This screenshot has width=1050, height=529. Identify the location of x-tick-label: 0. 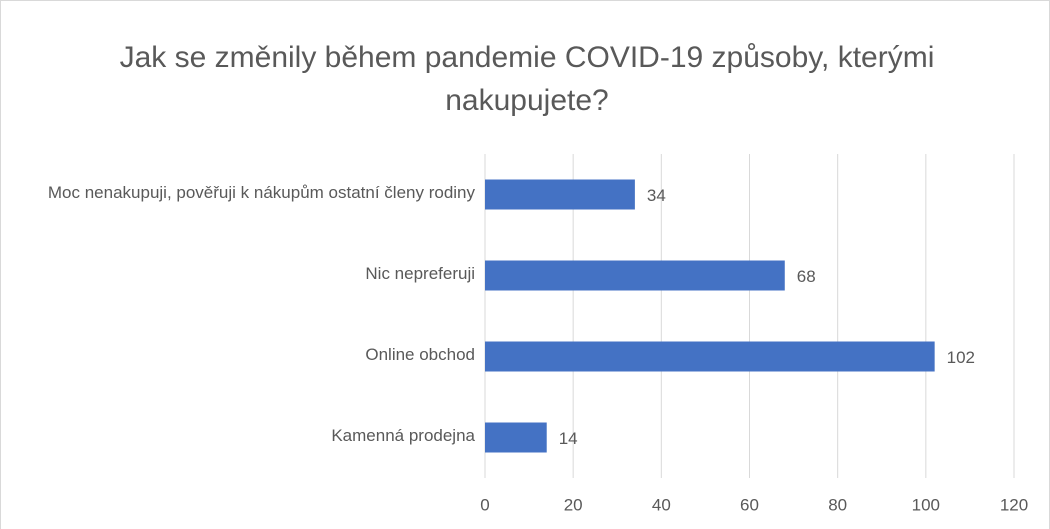
(484, 504).